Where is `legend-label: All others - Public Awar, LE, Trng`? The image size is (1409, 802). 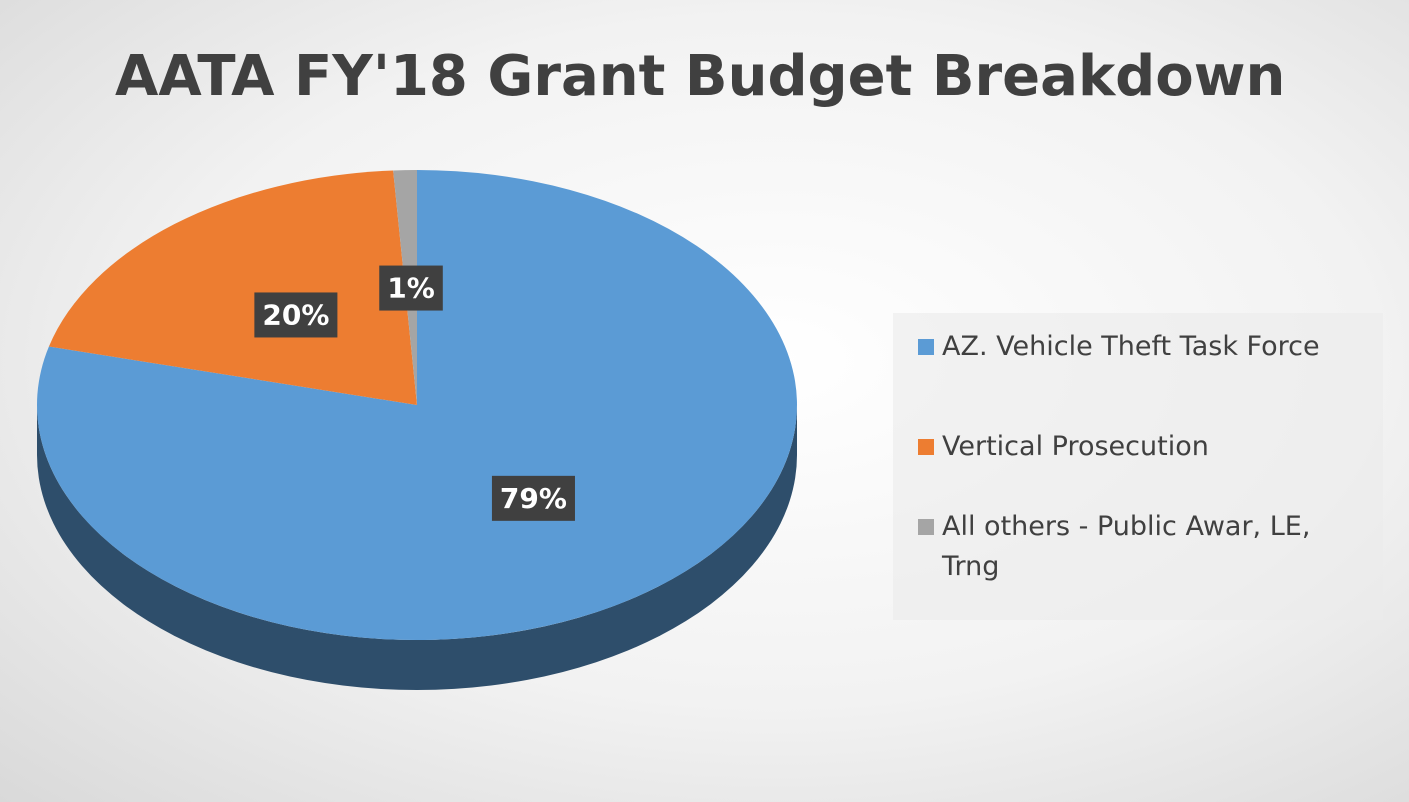
legend-label: All others - Public Awar, LE, Trng is located at coordinates (1126, 546).